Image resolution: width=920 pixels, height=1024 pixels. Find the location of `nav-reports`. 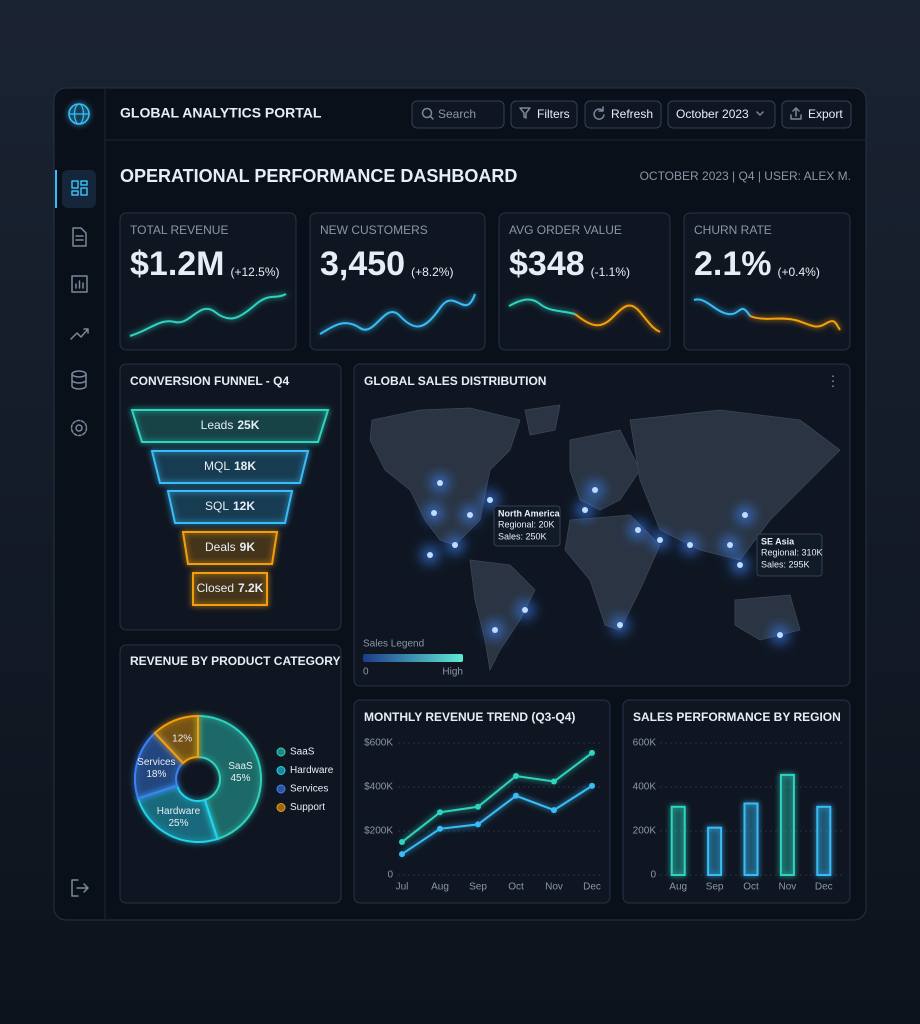

nav-reports is located at coordinates (79, 237).